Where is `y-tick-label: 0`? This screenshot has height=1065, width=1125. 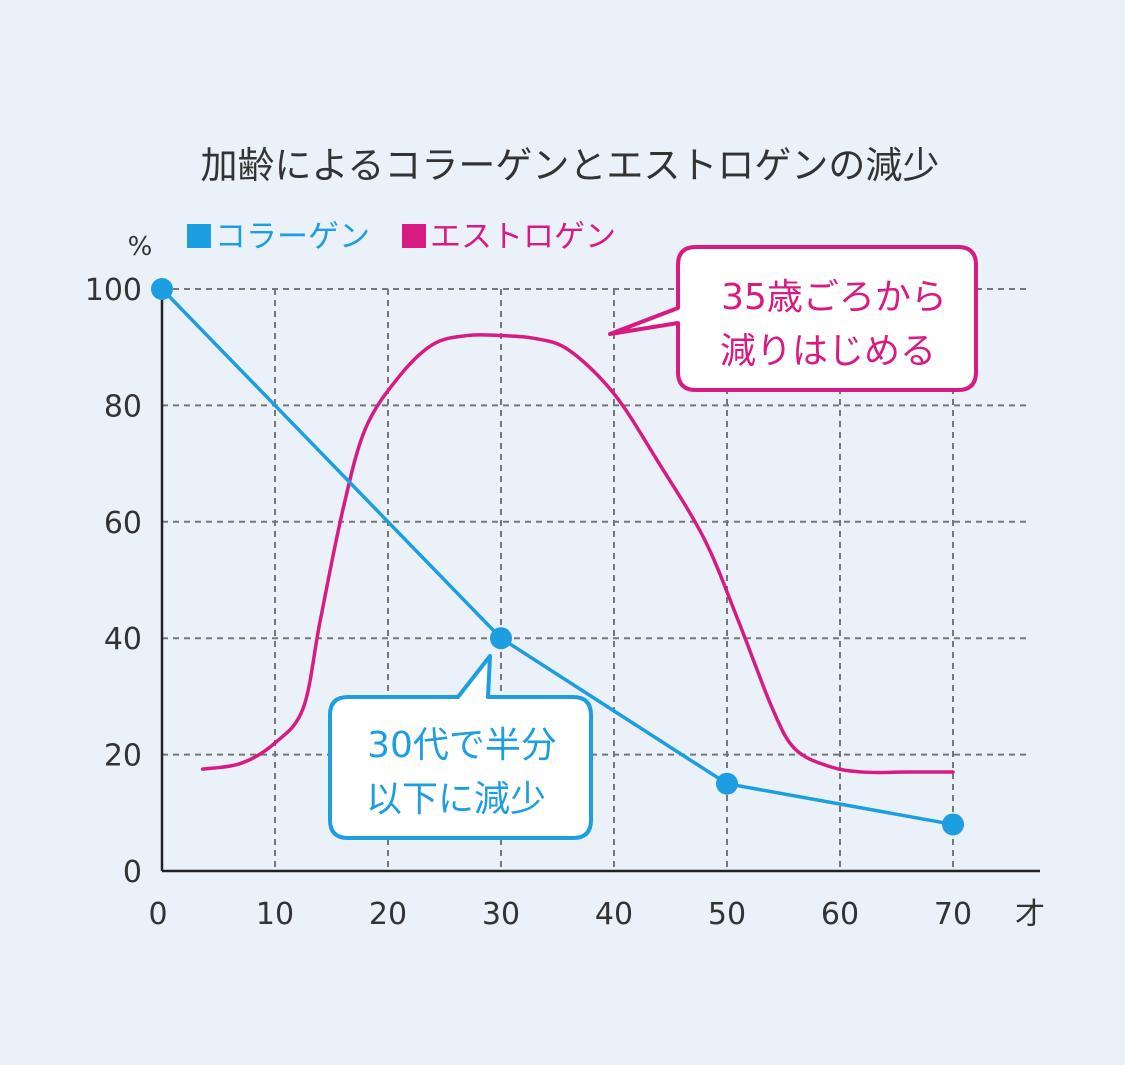
y-tick-label: 0 is located at coordinates (132, 872).